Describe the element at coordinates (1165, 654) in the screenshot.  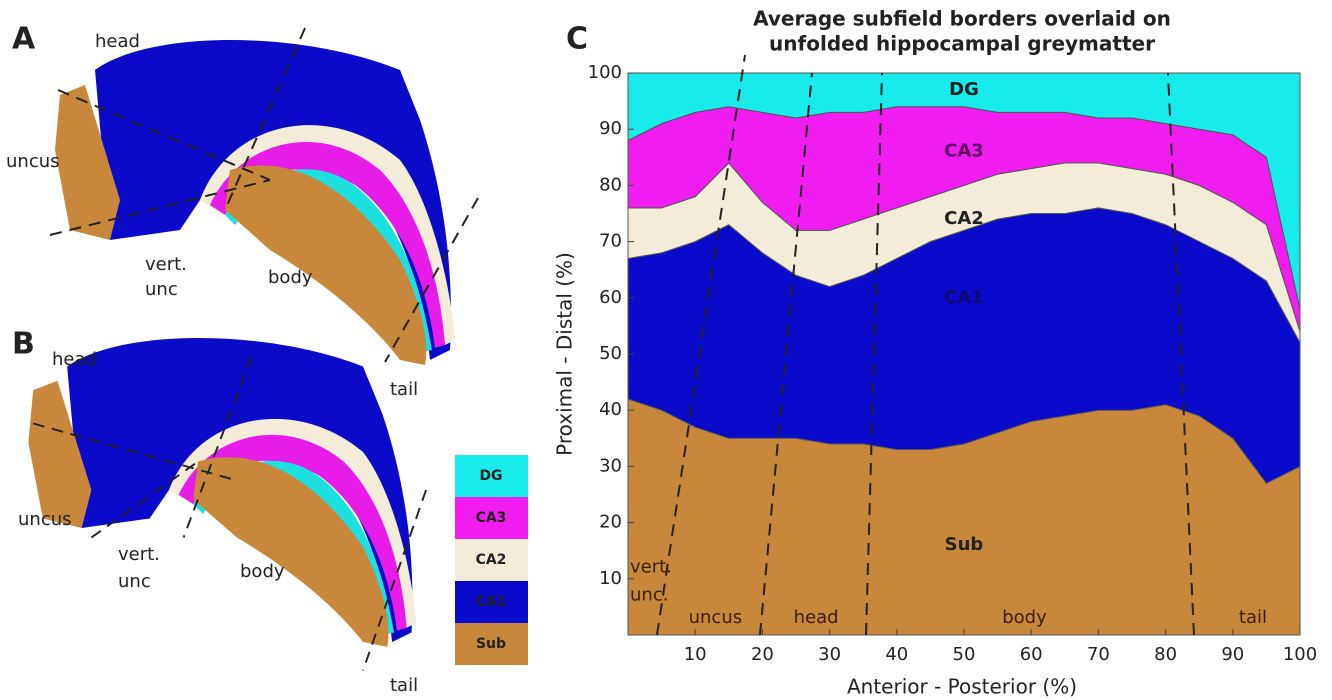
I see `x-tick-label: 80` at that location.